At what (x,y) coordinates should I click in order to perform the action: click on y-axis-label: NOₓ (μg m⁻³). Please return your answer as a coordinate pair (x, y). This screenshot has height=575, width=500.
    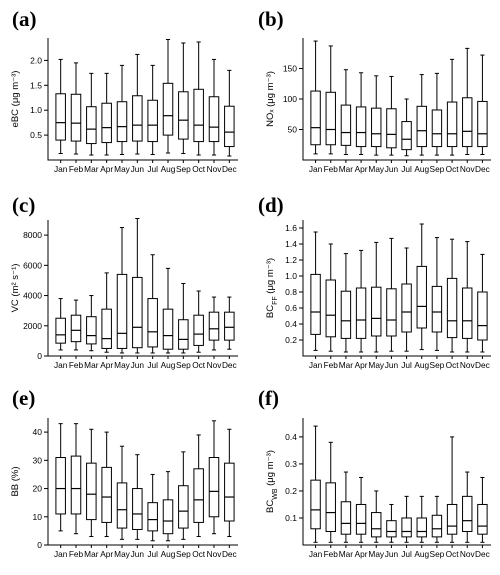
    Looking at the image, I should click on (270, 99).